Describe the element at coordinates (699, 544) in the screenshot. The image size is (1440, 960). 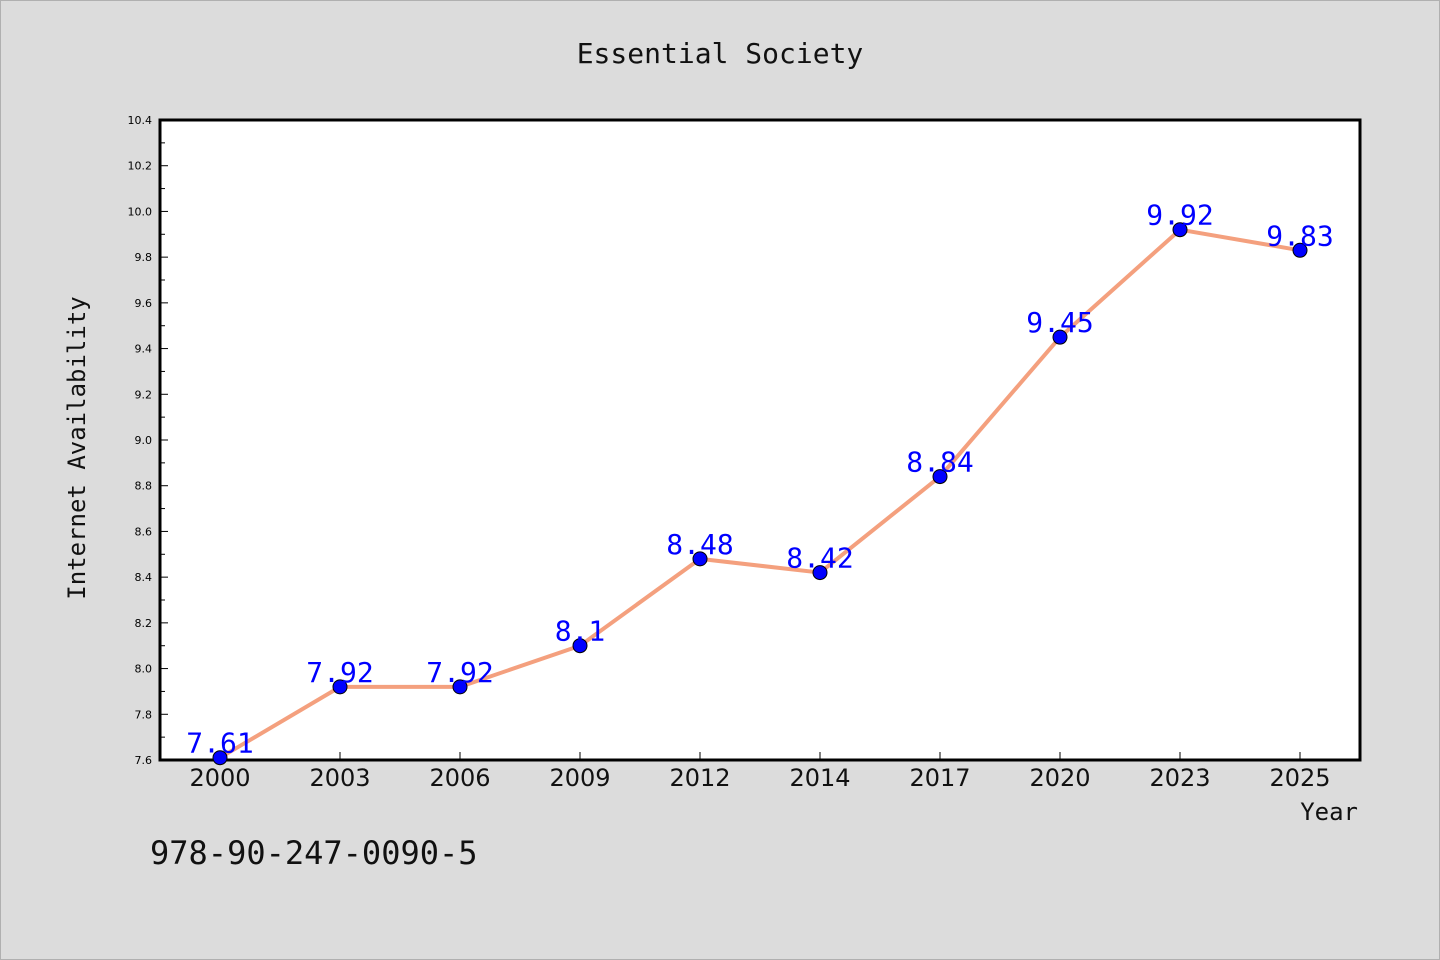
I see `data-label: 8.48` at that location.